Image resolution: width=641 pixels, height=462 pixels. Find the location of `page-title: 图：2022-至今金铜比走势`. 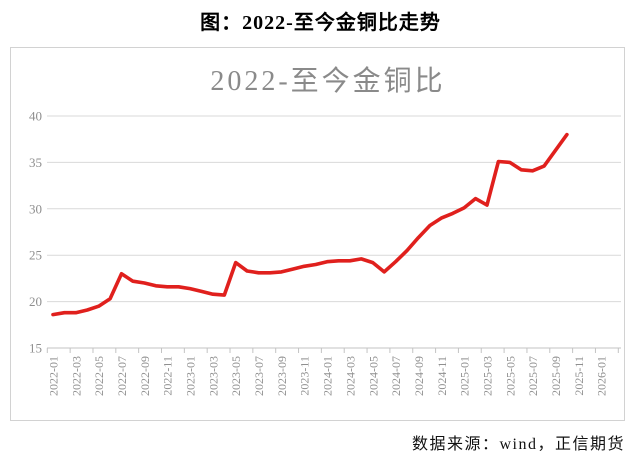

page-title: 图：2022-至今金铜比走势 is located at coordinates (320, 23).